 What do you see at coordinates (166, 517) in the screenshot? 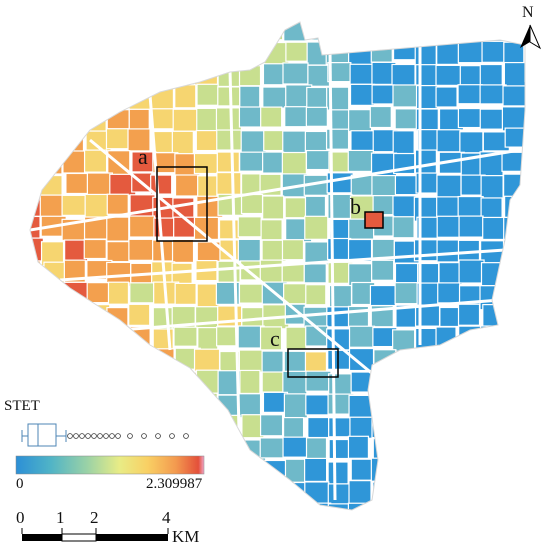
I see `scale-tick-4: 4` at bounding box center [166, 517].